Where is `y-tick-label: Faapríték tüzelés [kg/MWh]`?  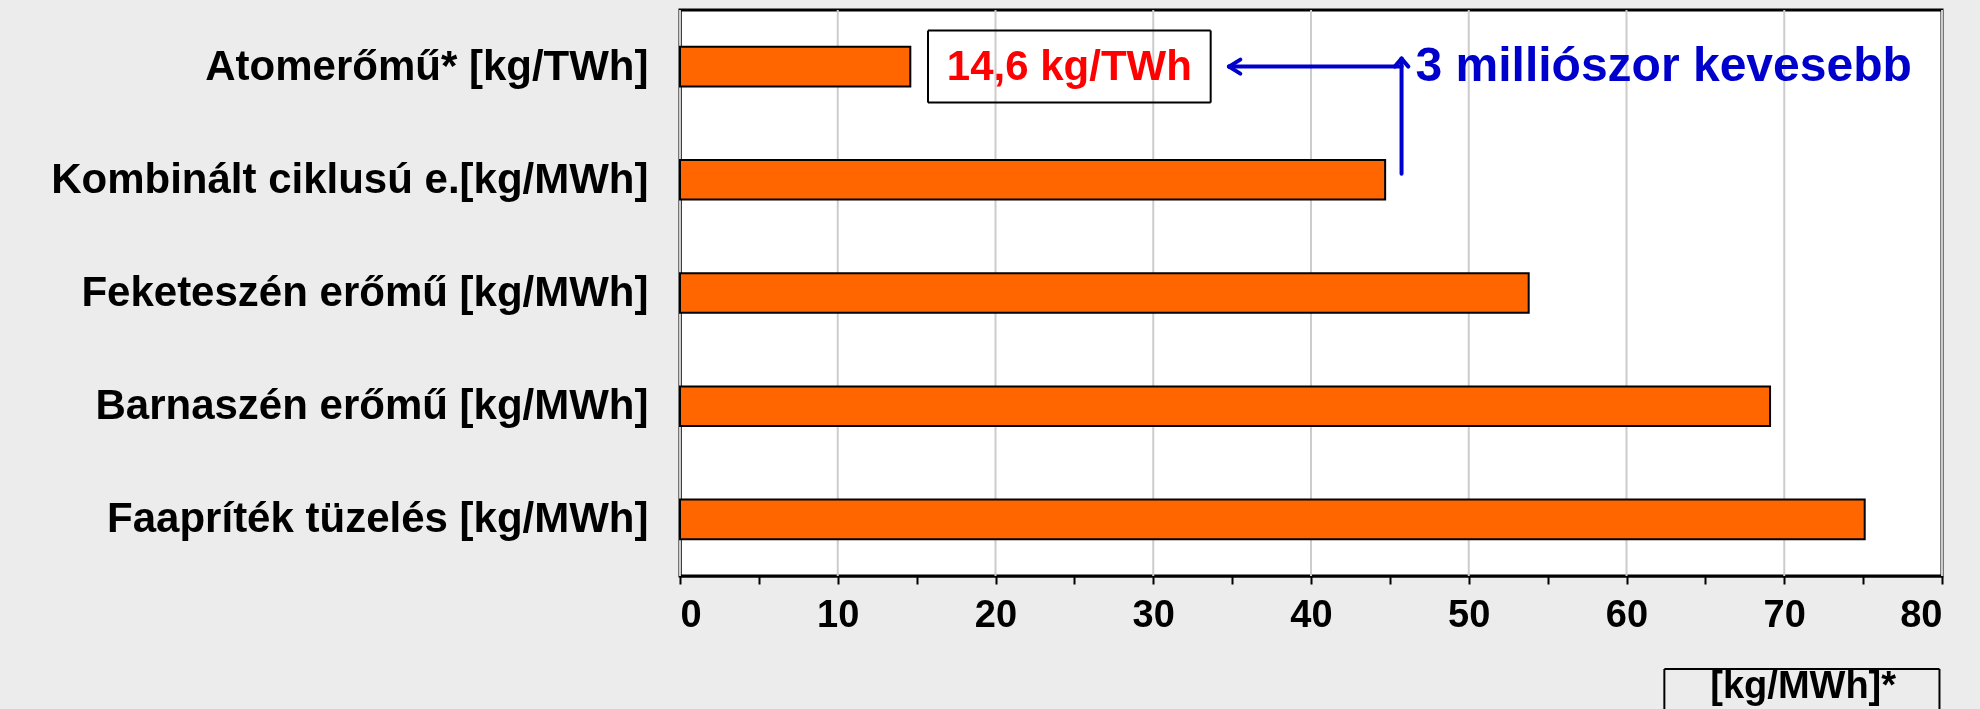 y-tick-label: Faapríték tüzelés [kg/MWh] is located at coordinates (378, 518).